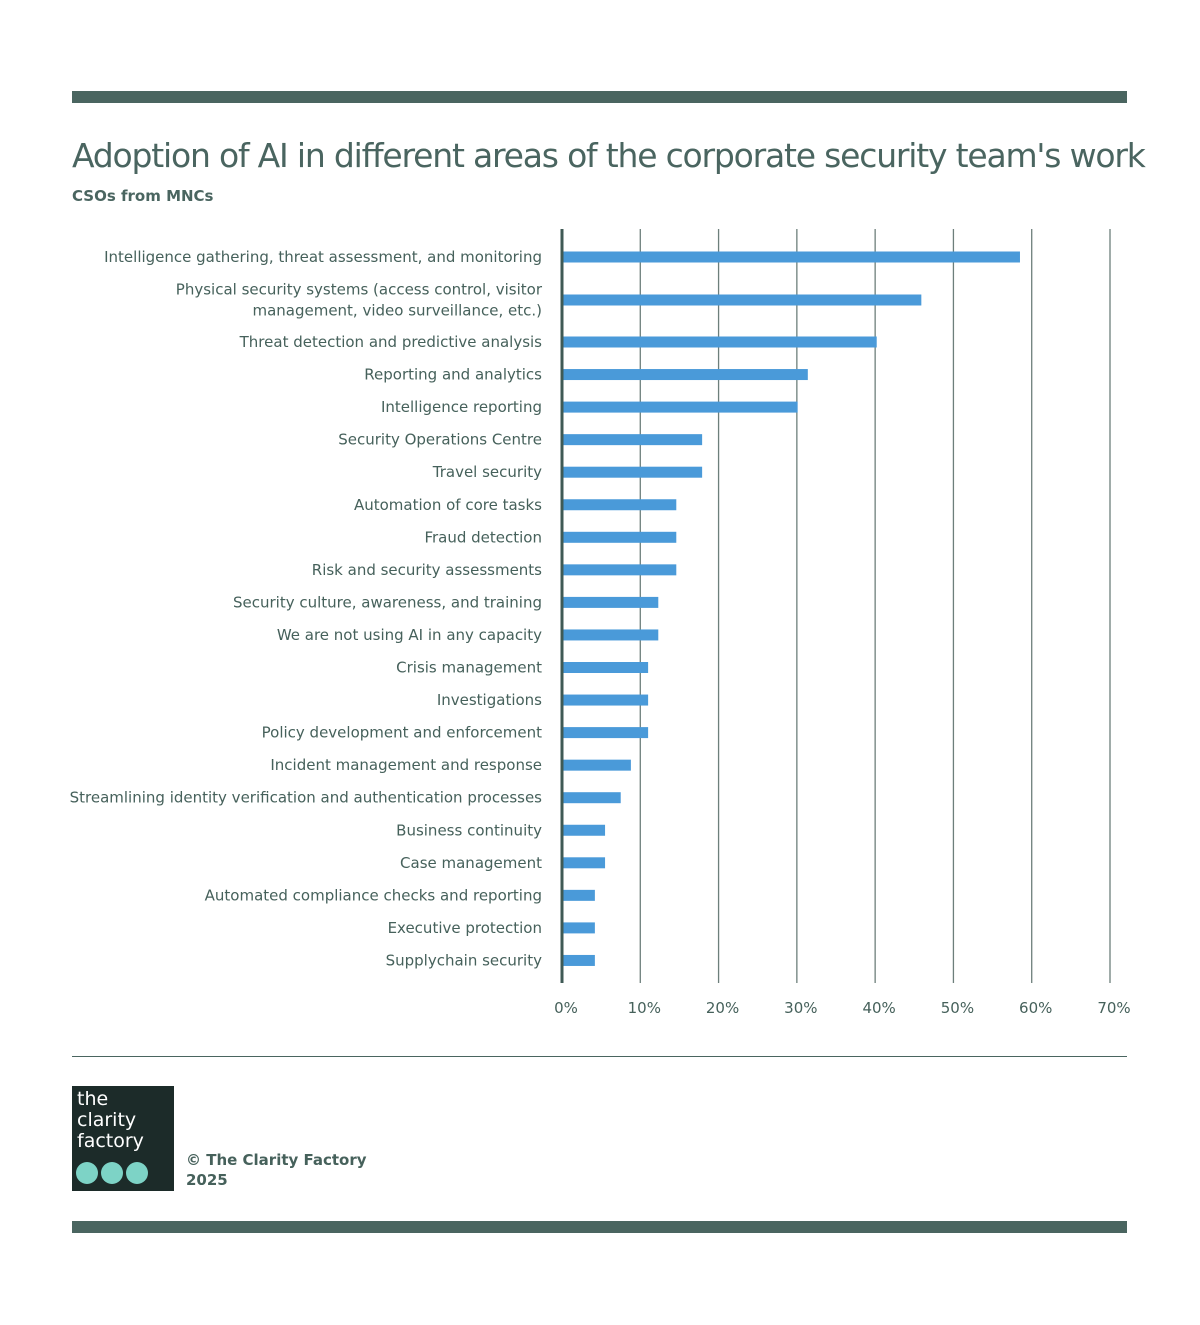 This screenshot has width=1200, height=1325. What do you see at coordinates (722, 1008) in the screenshot?
I see `tick-label: 20%` at bounding box center [722, 1008].